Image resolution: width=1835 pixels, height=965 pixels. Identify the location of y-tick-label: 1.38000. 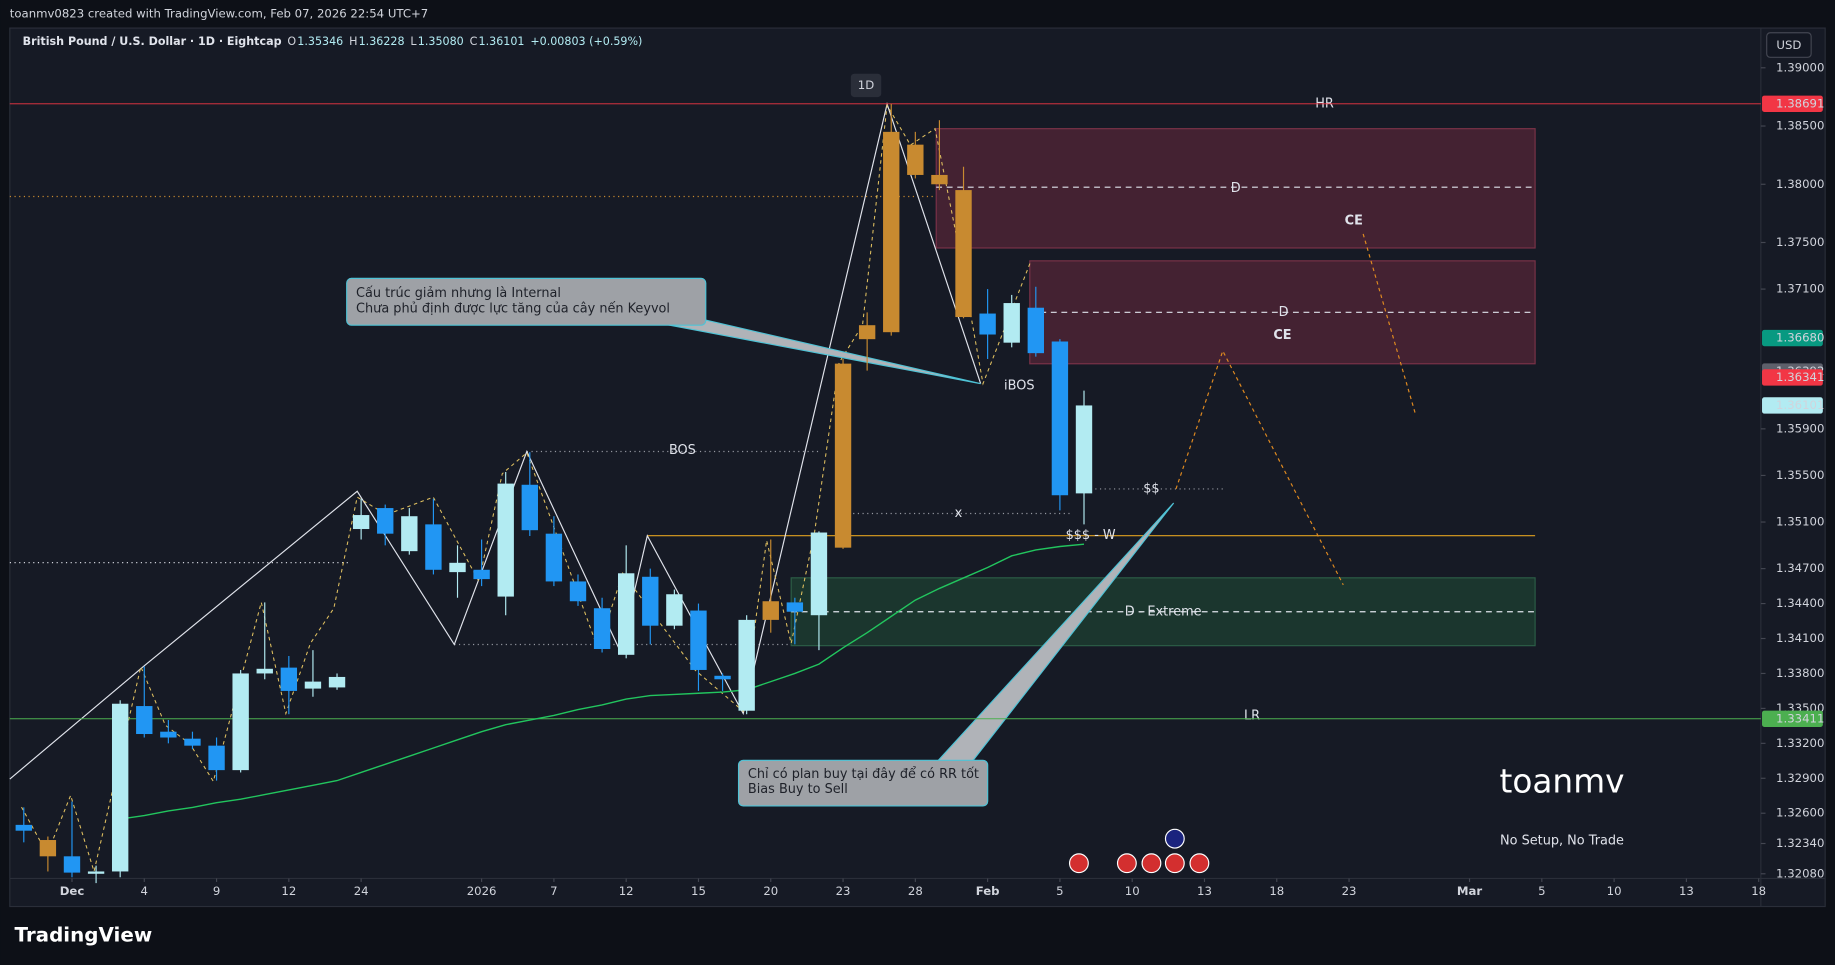
(1800, 184).